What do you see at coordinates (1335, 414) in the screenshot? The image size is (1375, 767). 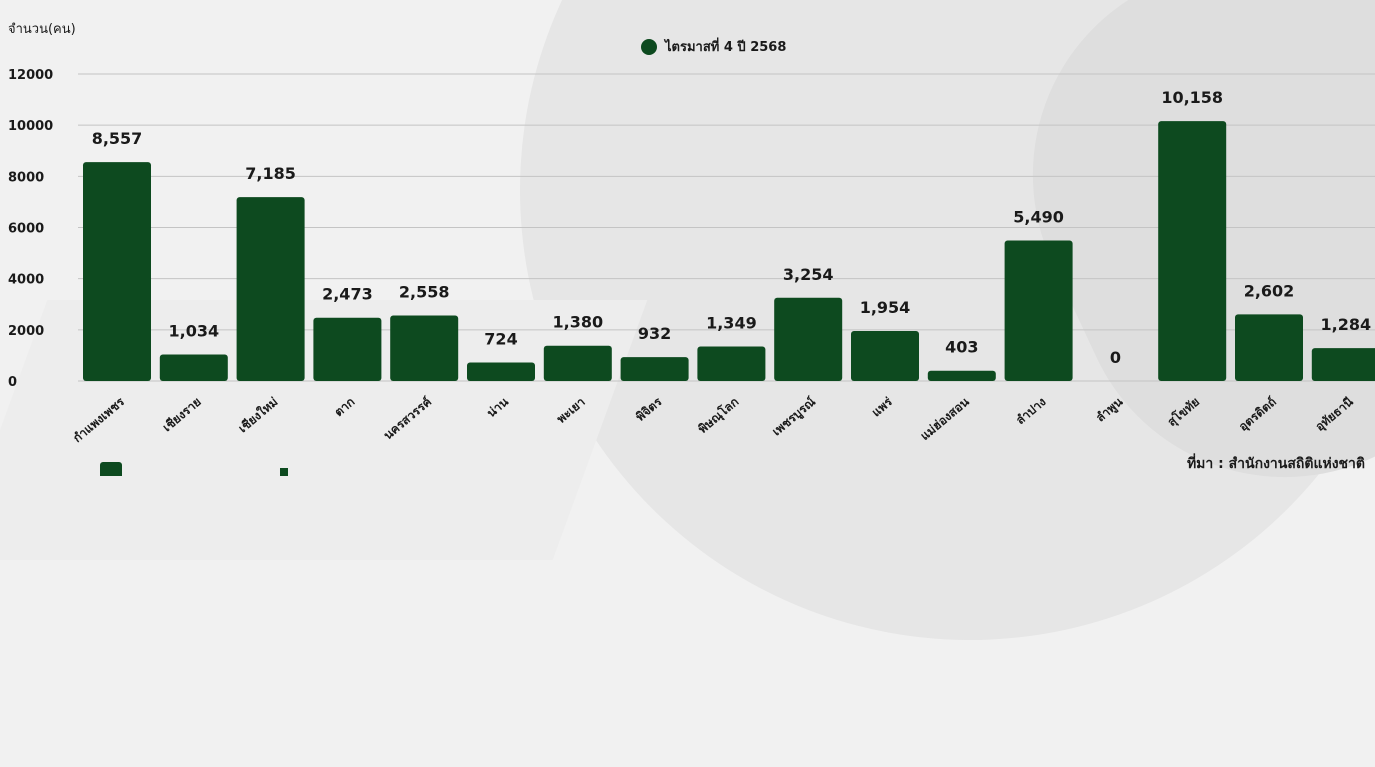 I see `x-tick-label: อุทัยธานี` at bounding box center [1335, 414].